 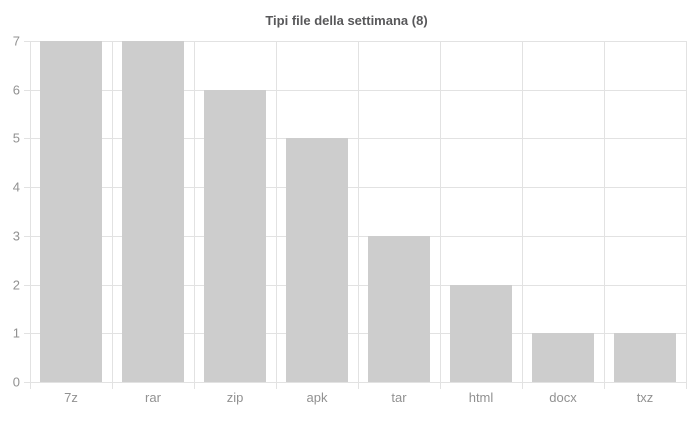 I want to click on x-tick-label: rar, so click(x=153, y=397).